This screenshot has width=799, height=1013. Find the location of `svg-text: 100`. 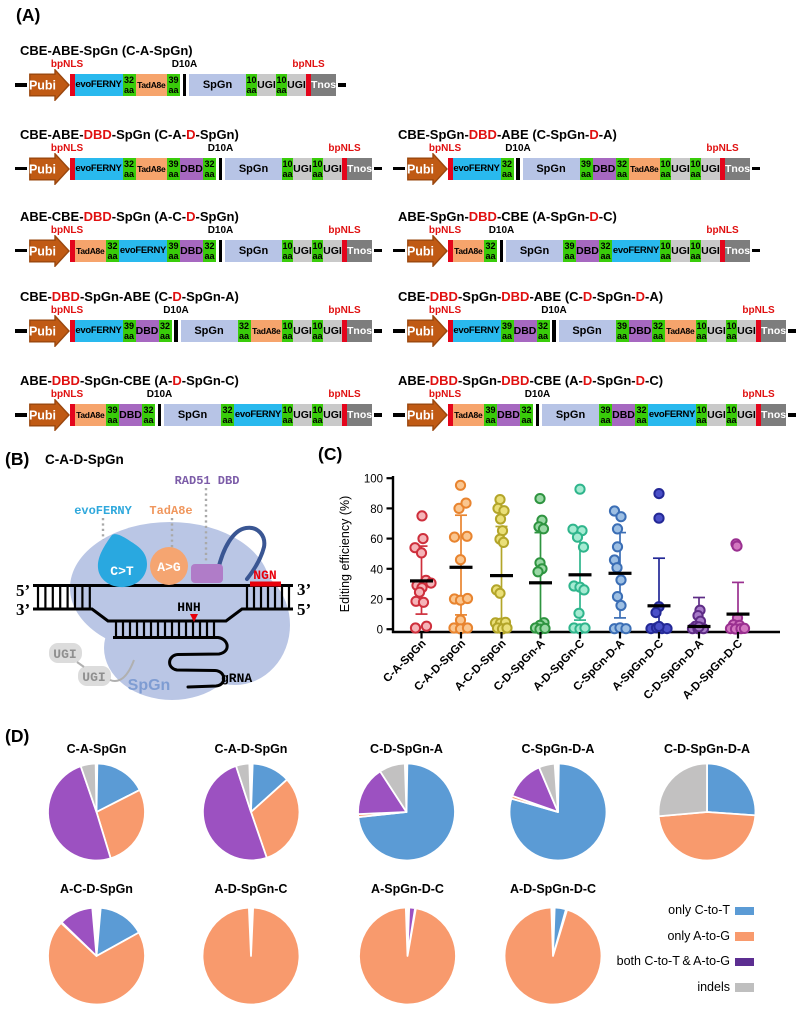

svg-text: 100 is located at coordinates (373, 480).